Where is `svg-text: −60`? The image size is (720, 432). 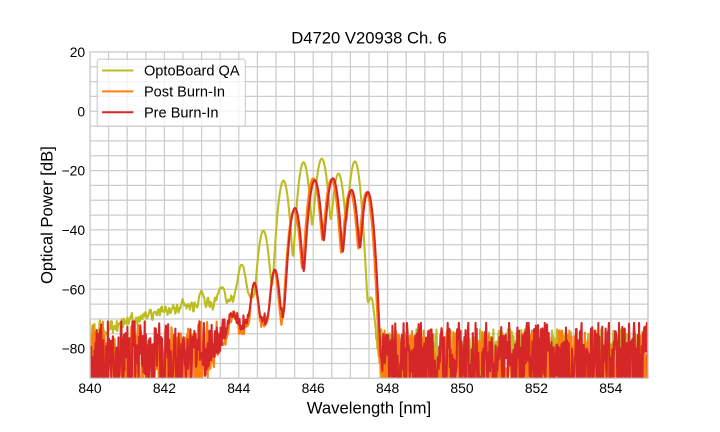 svg-text: −60 is located at coordinates (74, 289).